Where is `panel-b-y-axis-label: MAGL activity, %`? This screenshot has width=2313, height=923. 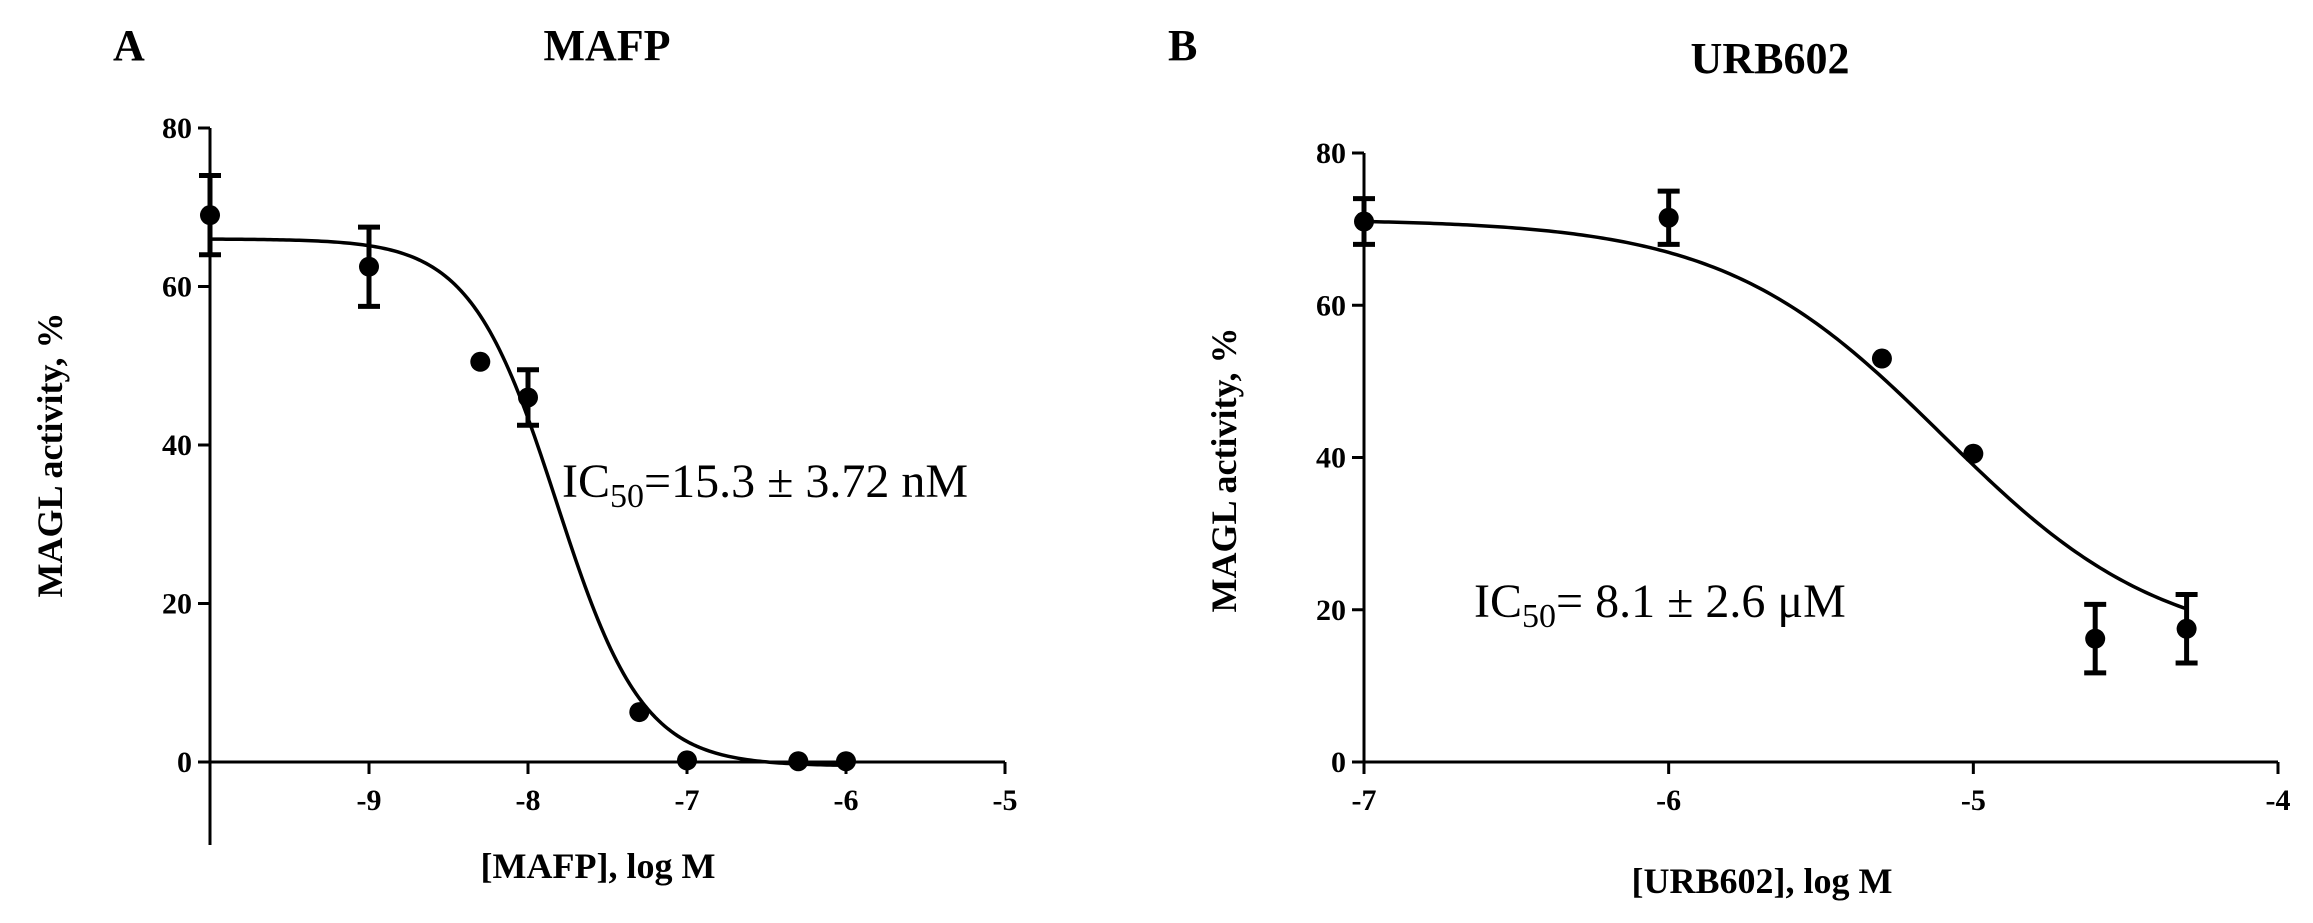 panel-b-y-axis-label: MAGL activity, % is located at coordinates (1224, 470).